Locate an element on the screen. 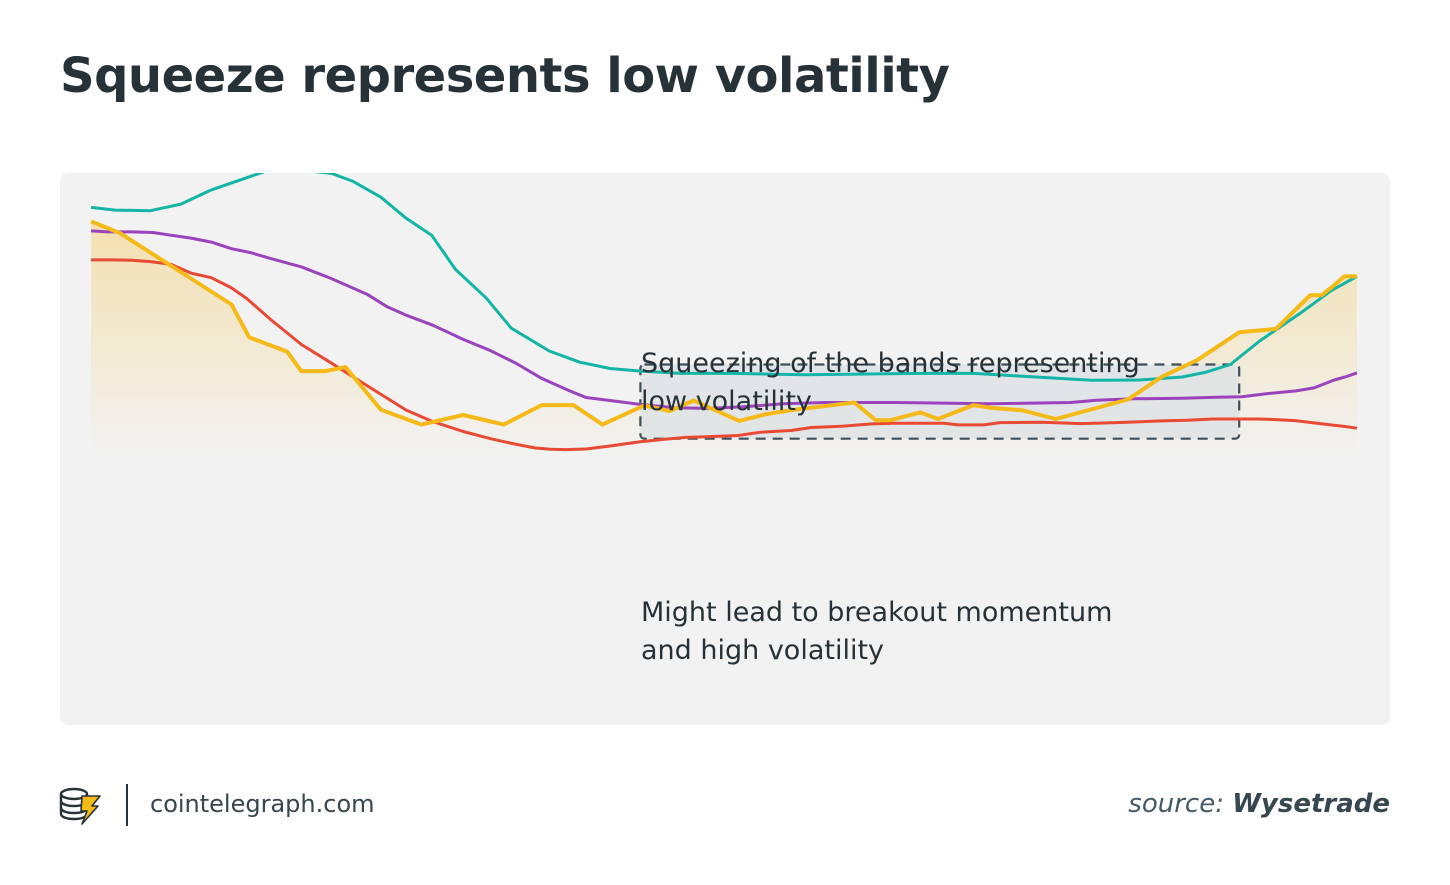 The height and width of the screenshot is (885, 1450). cointelegraph-logo-icon is located at coordinates (81, 808).